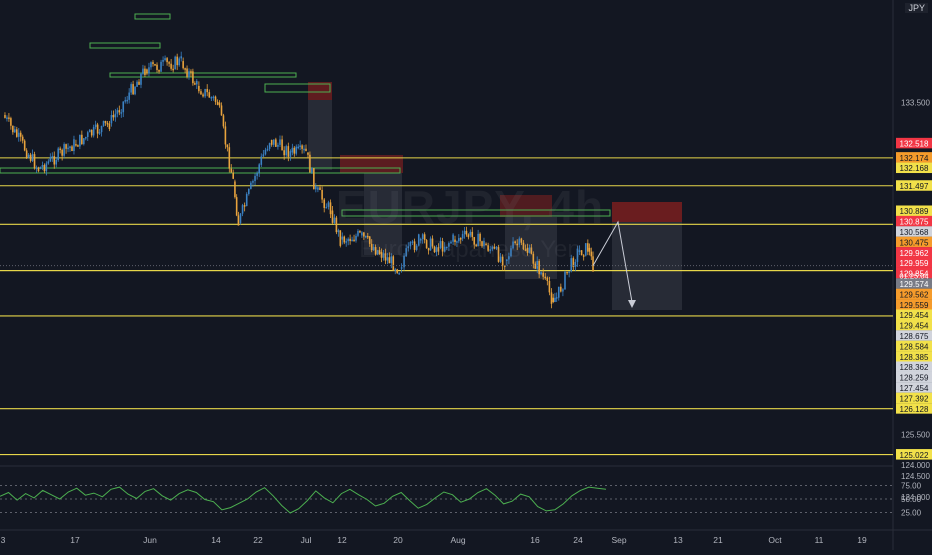 The image size is (932, 555). What do you see at coordinates (914, 242) in the screenshot?
I see `price-label: 130.475` at bounding box center [914, 242].